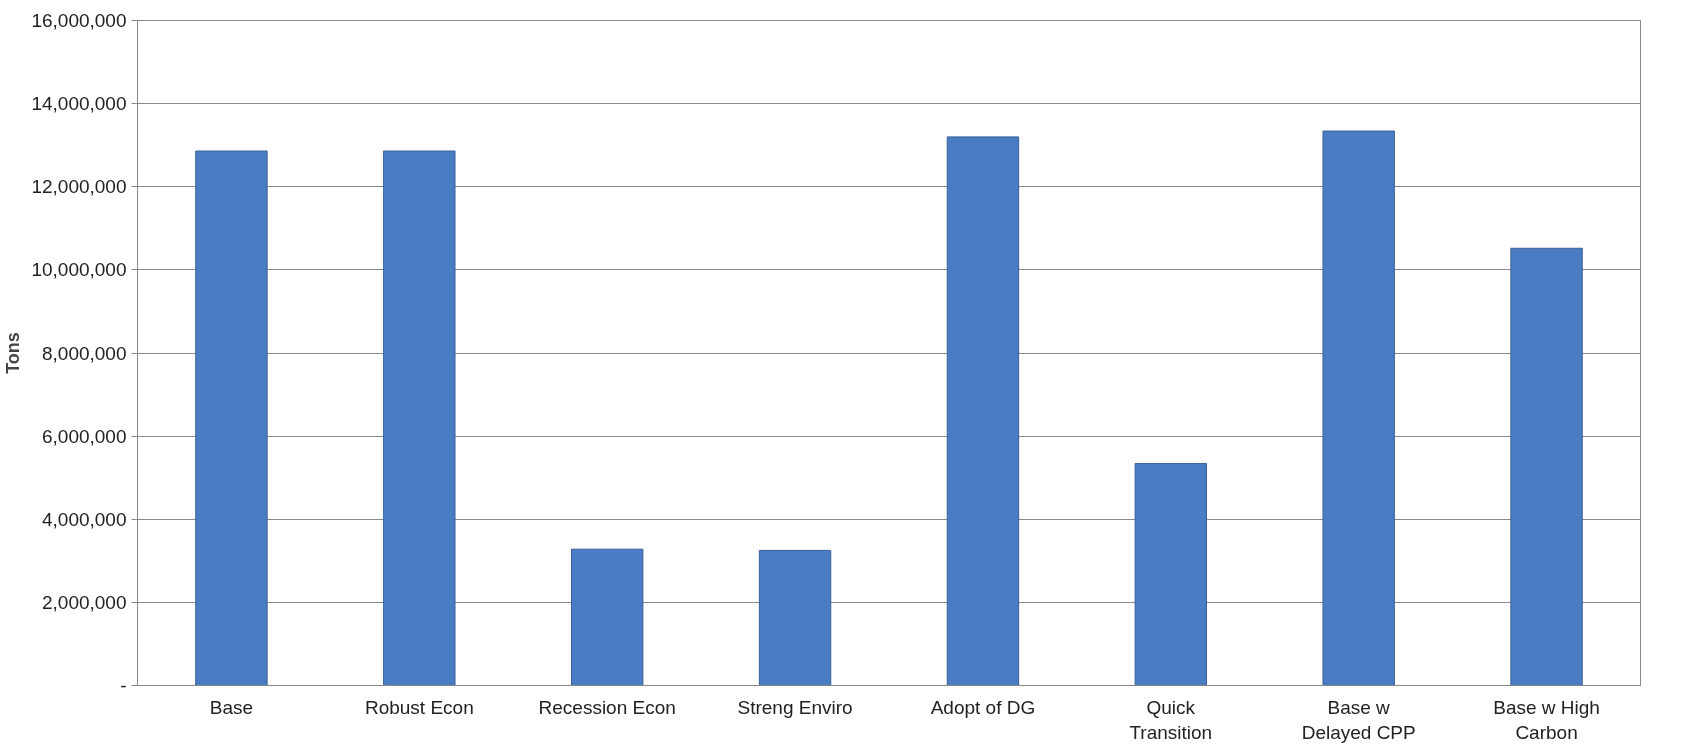 The height and width of the screenshot is (752, 1689). Describe the element at coordinates (795, 707) in the screenshot. I see `x-tick-label: Streng Enviro` at that location.